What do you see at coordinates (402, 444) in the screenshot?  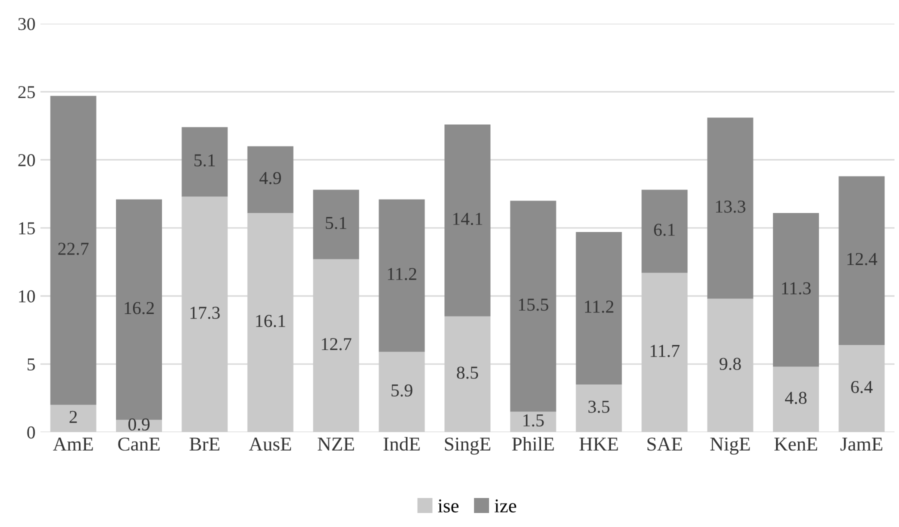 I see `x-tick-label: IndE` at bounding box center [402, 444].